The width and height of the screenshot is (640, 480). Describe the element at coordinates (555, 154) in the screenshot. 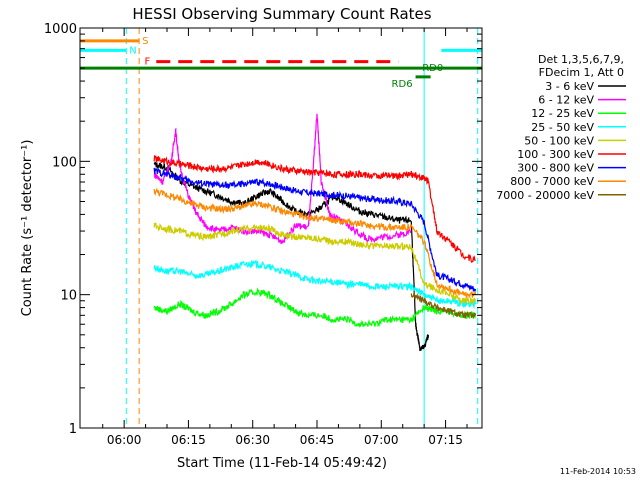

I see `legend-label-5: 100 - 300 keV` at that location.